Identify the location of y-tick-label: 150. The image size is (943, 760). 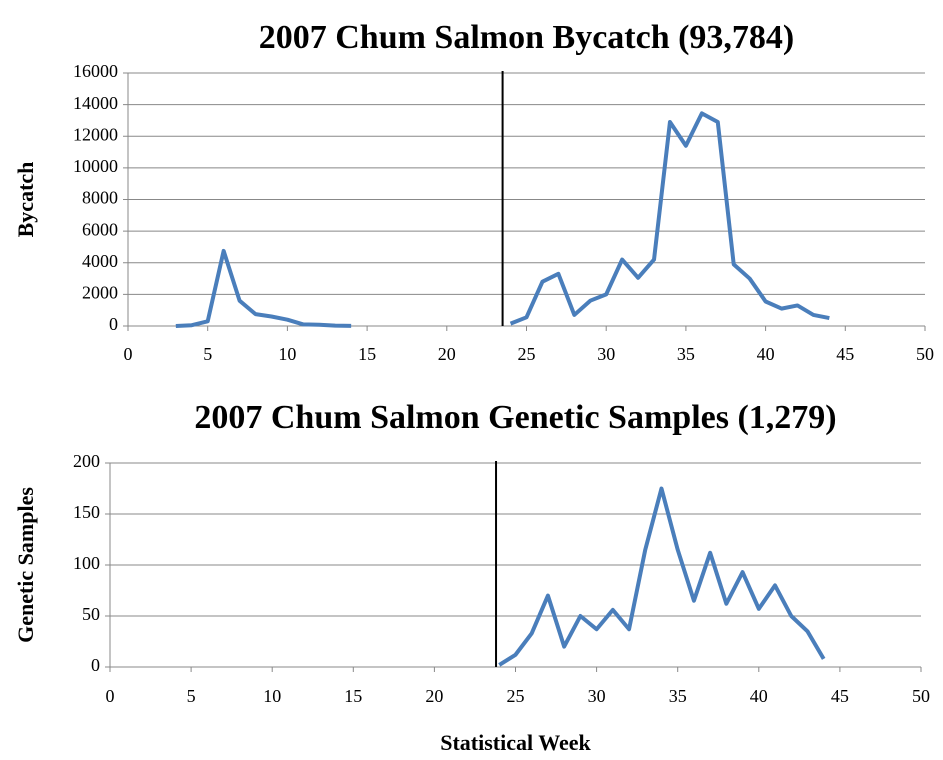
(86, 512).